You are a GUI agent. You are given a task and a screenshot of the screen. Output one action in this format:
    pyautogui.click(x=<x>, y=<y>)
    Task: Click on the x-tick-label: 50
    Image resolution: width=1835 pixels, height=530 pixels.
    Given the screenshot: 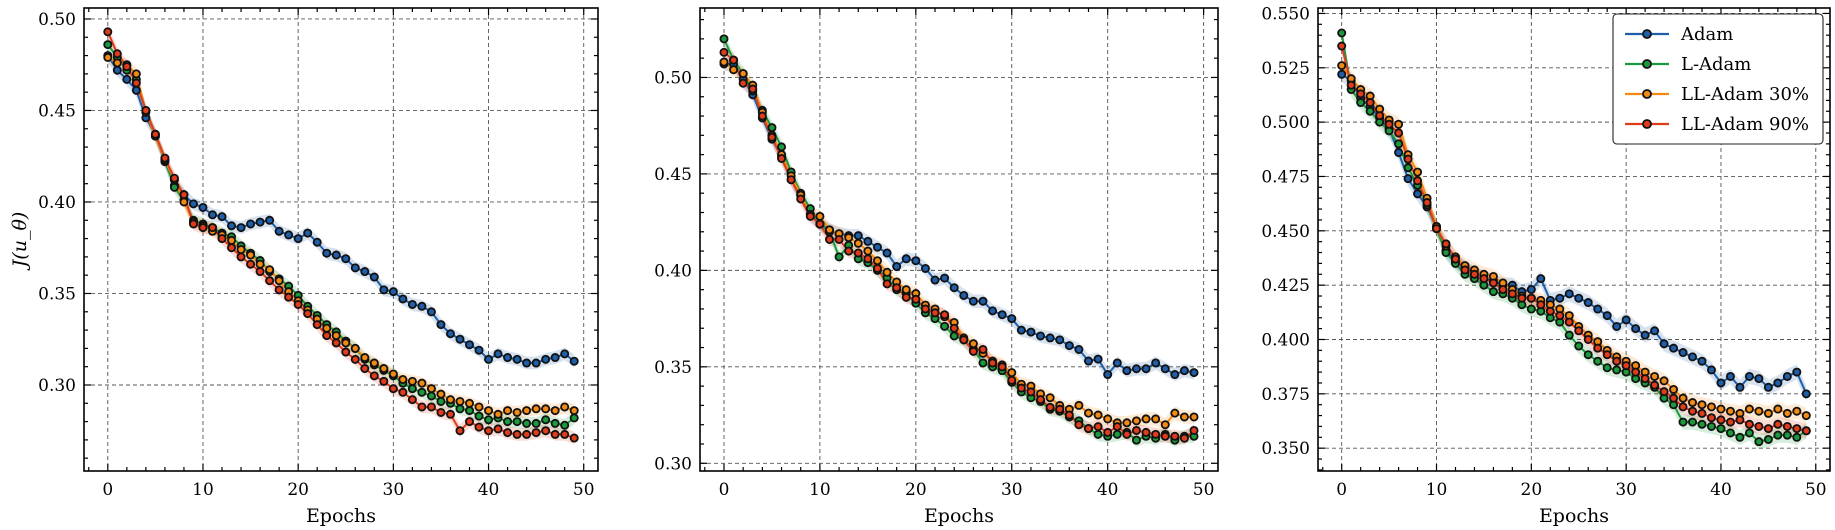 What is the action you would take?
    pyautogui.click(x=1204, y=490)
    